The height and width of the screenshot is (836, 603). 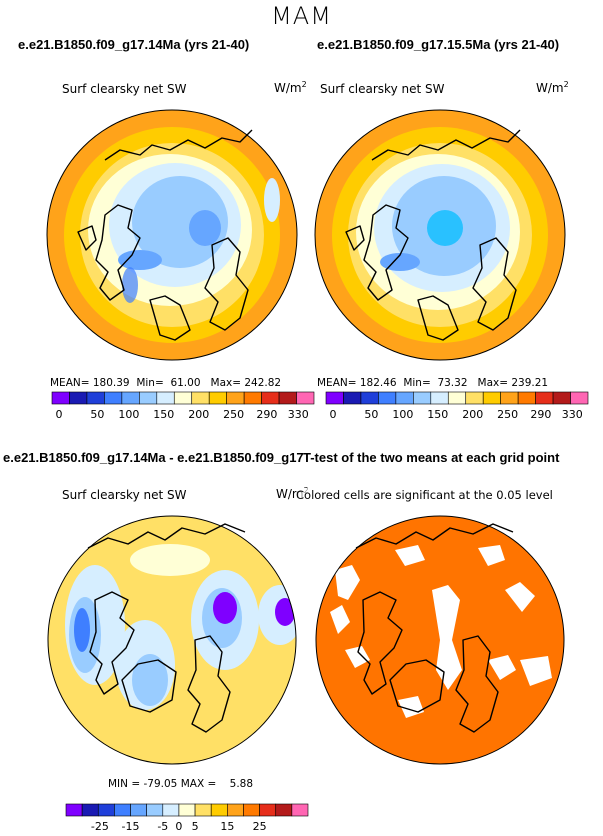 What do you see at coordinates (124, 89) in the screenshot?
I see `panel-1-label: Surf clearsky net SW` at bounding box center [124, 89].